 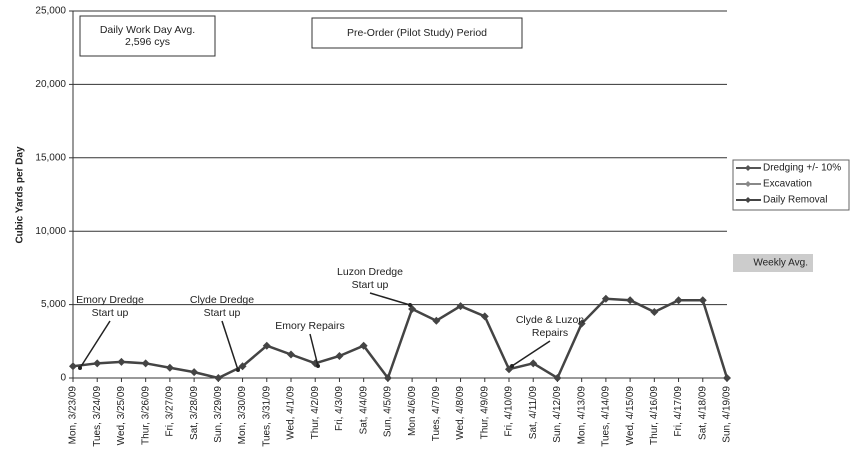 What do you see at coordinates (147, 30) in the screenshot?
I see `info-box-text: Daily Work Day Avg.` at bounding box center [147, 30].